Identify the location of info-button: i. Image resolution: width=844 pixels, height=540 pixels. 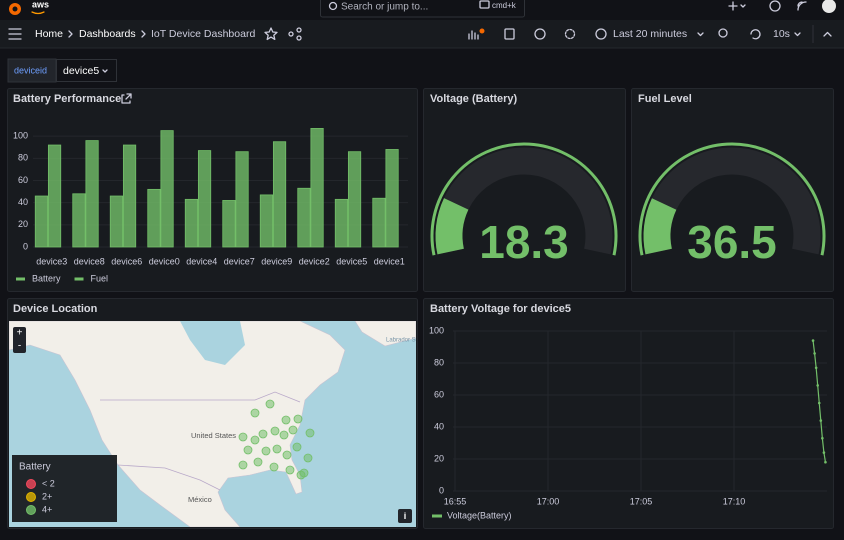
(405, 516).